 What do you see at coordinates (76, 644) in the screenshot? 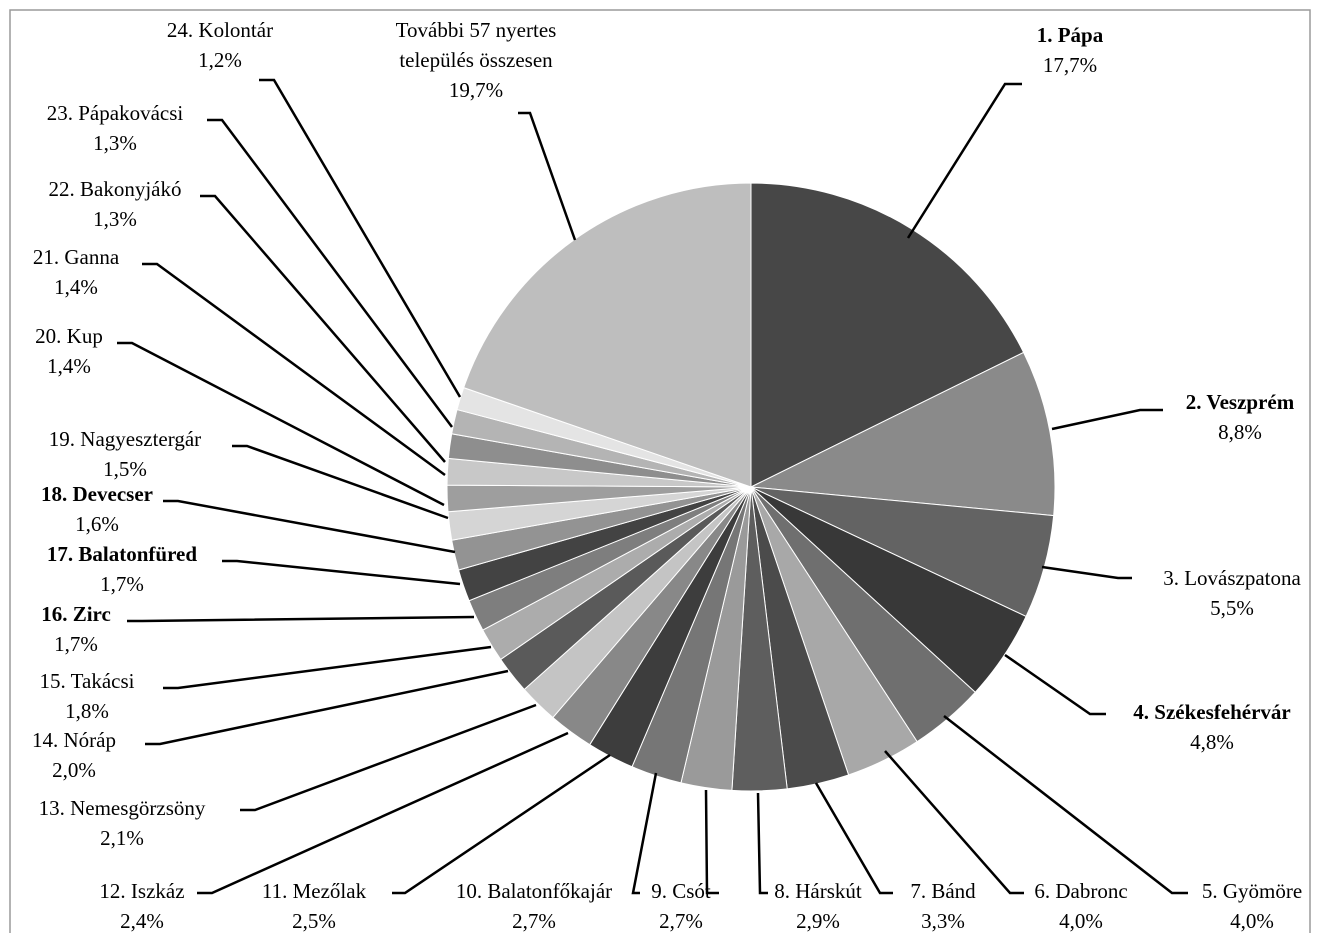
I see `slice-value-16-zirc: 1,7%` at bounding box center [76, 644].